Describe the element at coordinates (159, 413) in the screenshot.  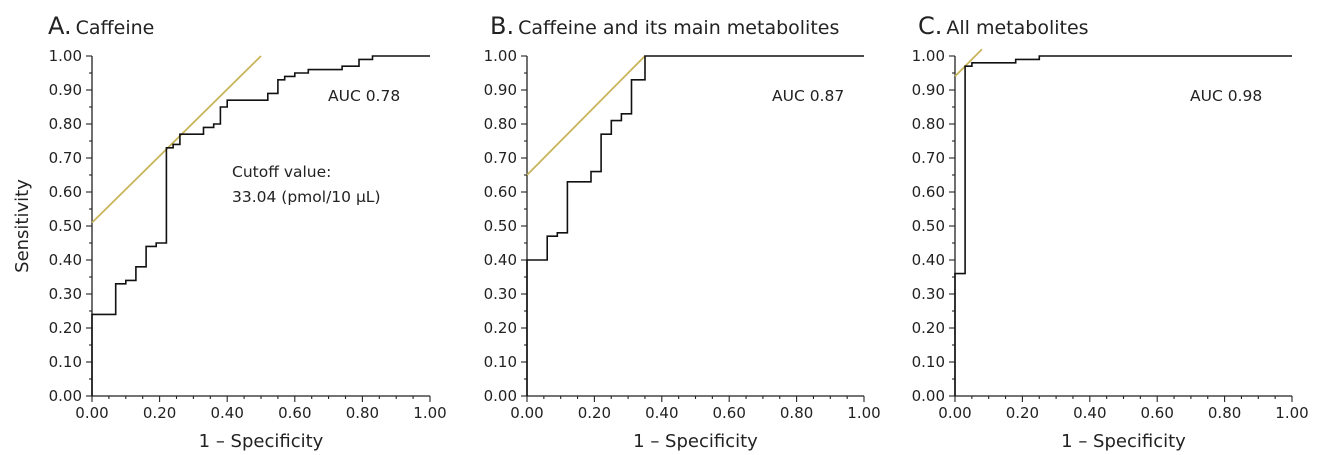
I see `panel-a-x-tick-label: 0.20` at that location.